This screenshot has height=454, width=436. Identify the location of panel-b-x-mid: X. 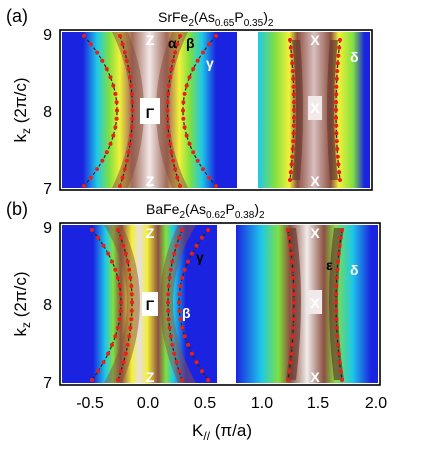
(315, 303).